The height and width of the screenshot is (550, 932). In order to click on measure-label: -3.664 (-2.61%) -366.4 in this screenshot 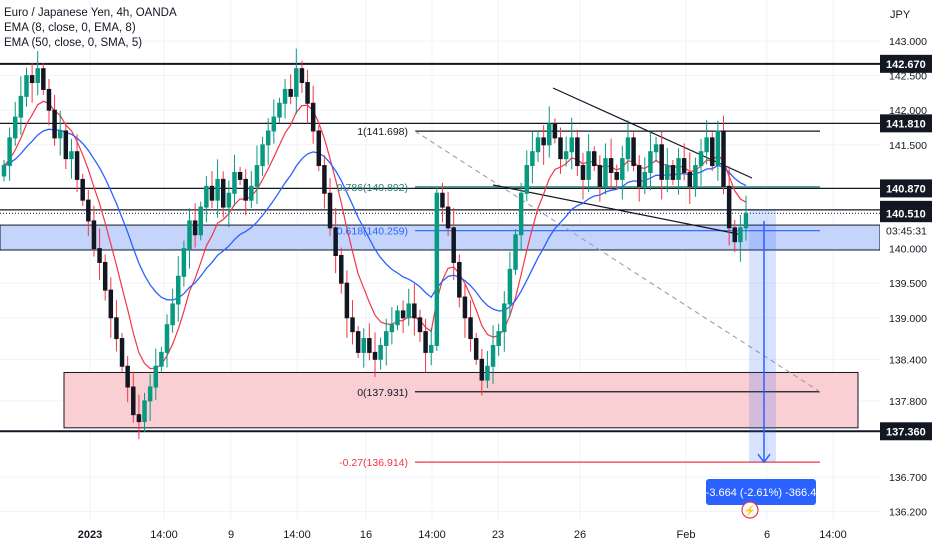, I will do `click(761, 493)`.